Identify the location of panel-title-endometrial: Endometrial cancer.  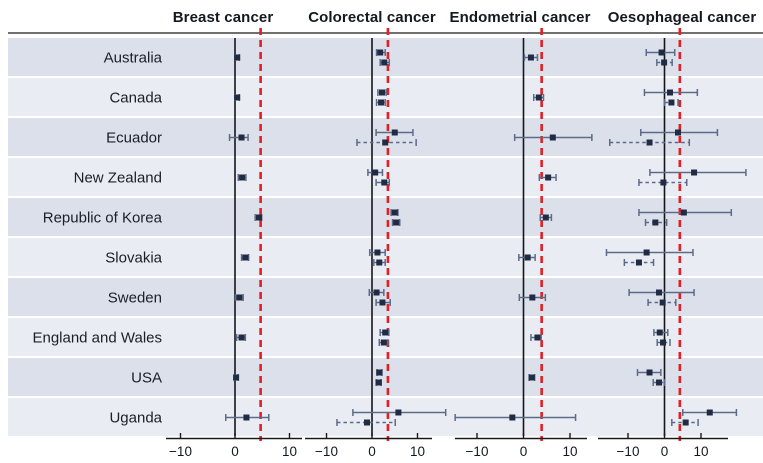
(520, 17).